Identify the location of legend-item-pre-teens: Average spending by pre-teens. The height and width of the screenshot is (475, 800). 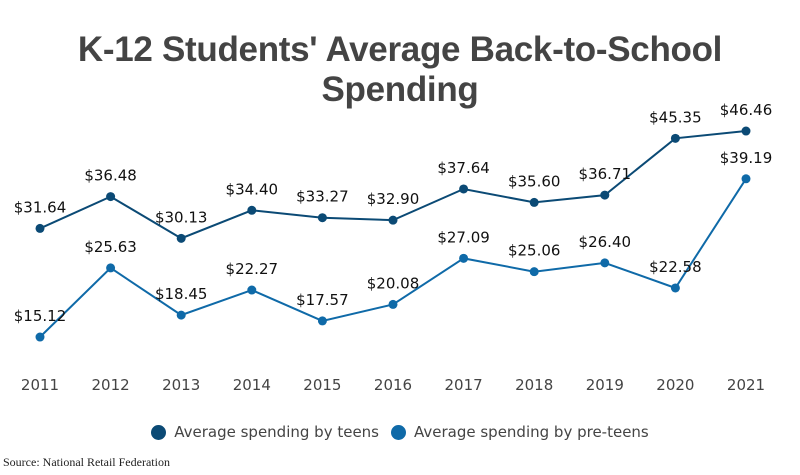
(520, 432).